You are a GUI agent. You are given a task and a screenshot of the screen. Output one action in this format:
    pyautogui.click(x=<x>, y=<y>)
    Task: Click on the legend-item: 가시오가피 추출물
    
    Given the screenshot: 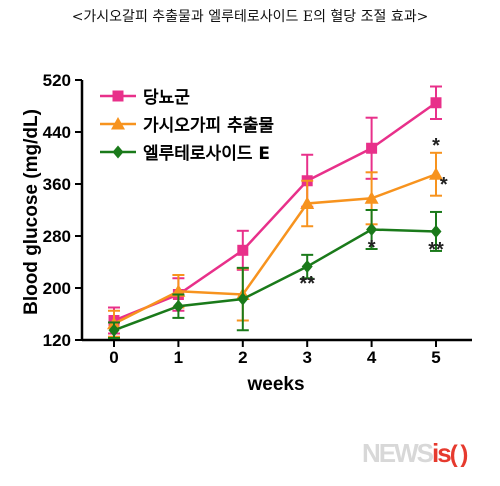 What is the action you would take?
    pyautogui.click(x=187, y=126)
    